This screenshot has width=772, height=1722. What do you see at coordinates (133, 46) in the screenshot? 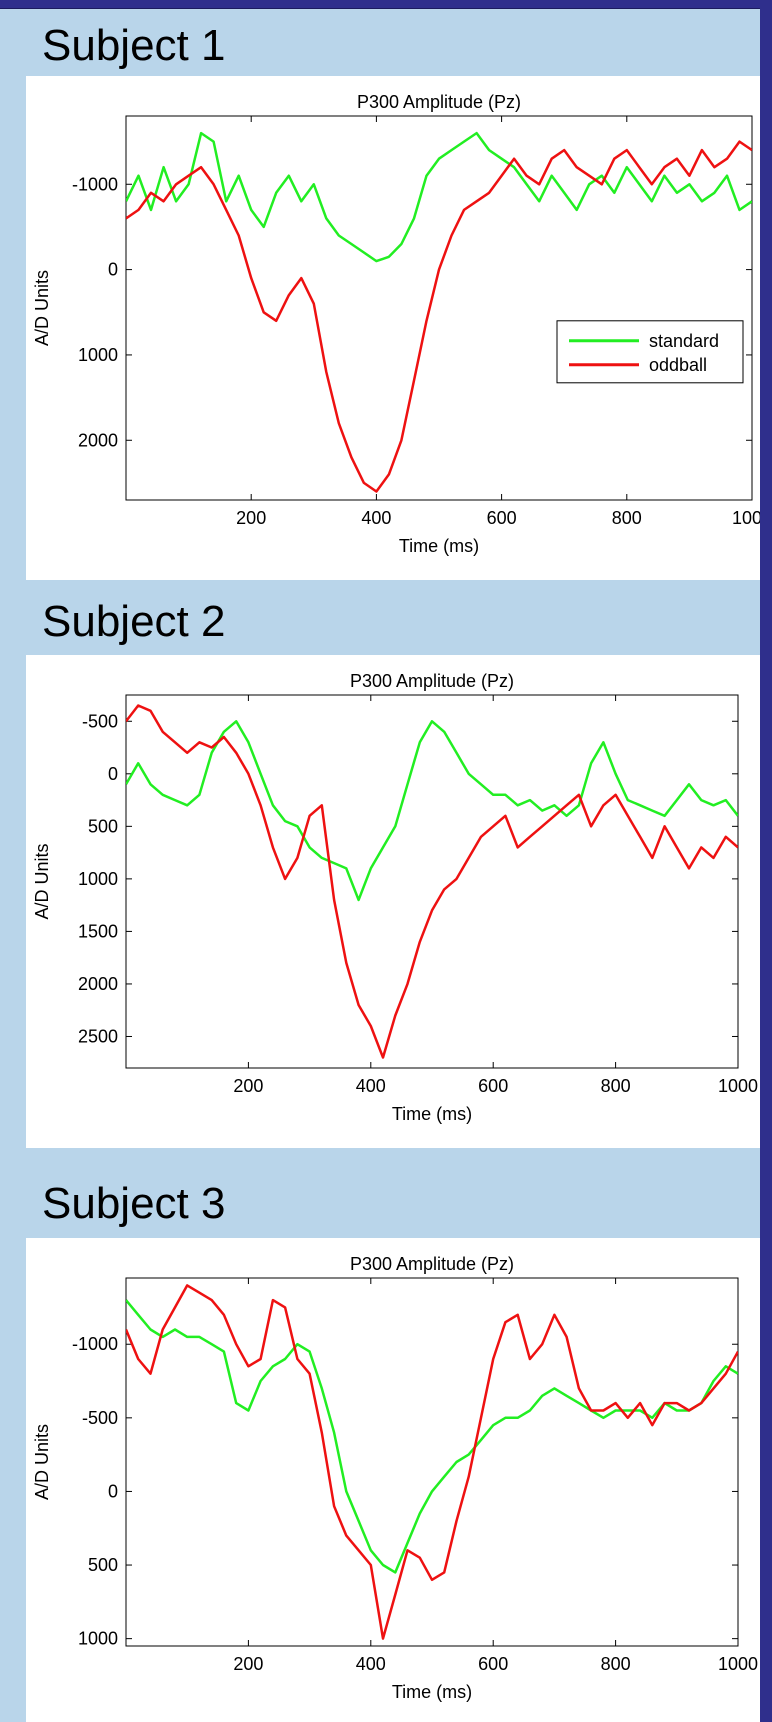
I see `subject-1-title: Subject 1` at bounding box center [133, 46].